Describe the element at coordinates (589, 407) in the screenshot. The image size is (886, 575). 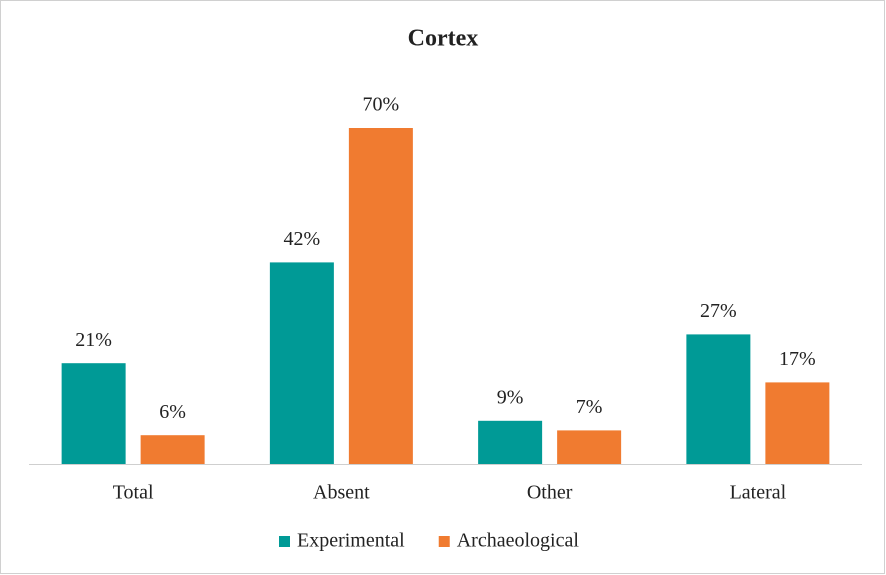
I see `data-label: 7%` at that location.